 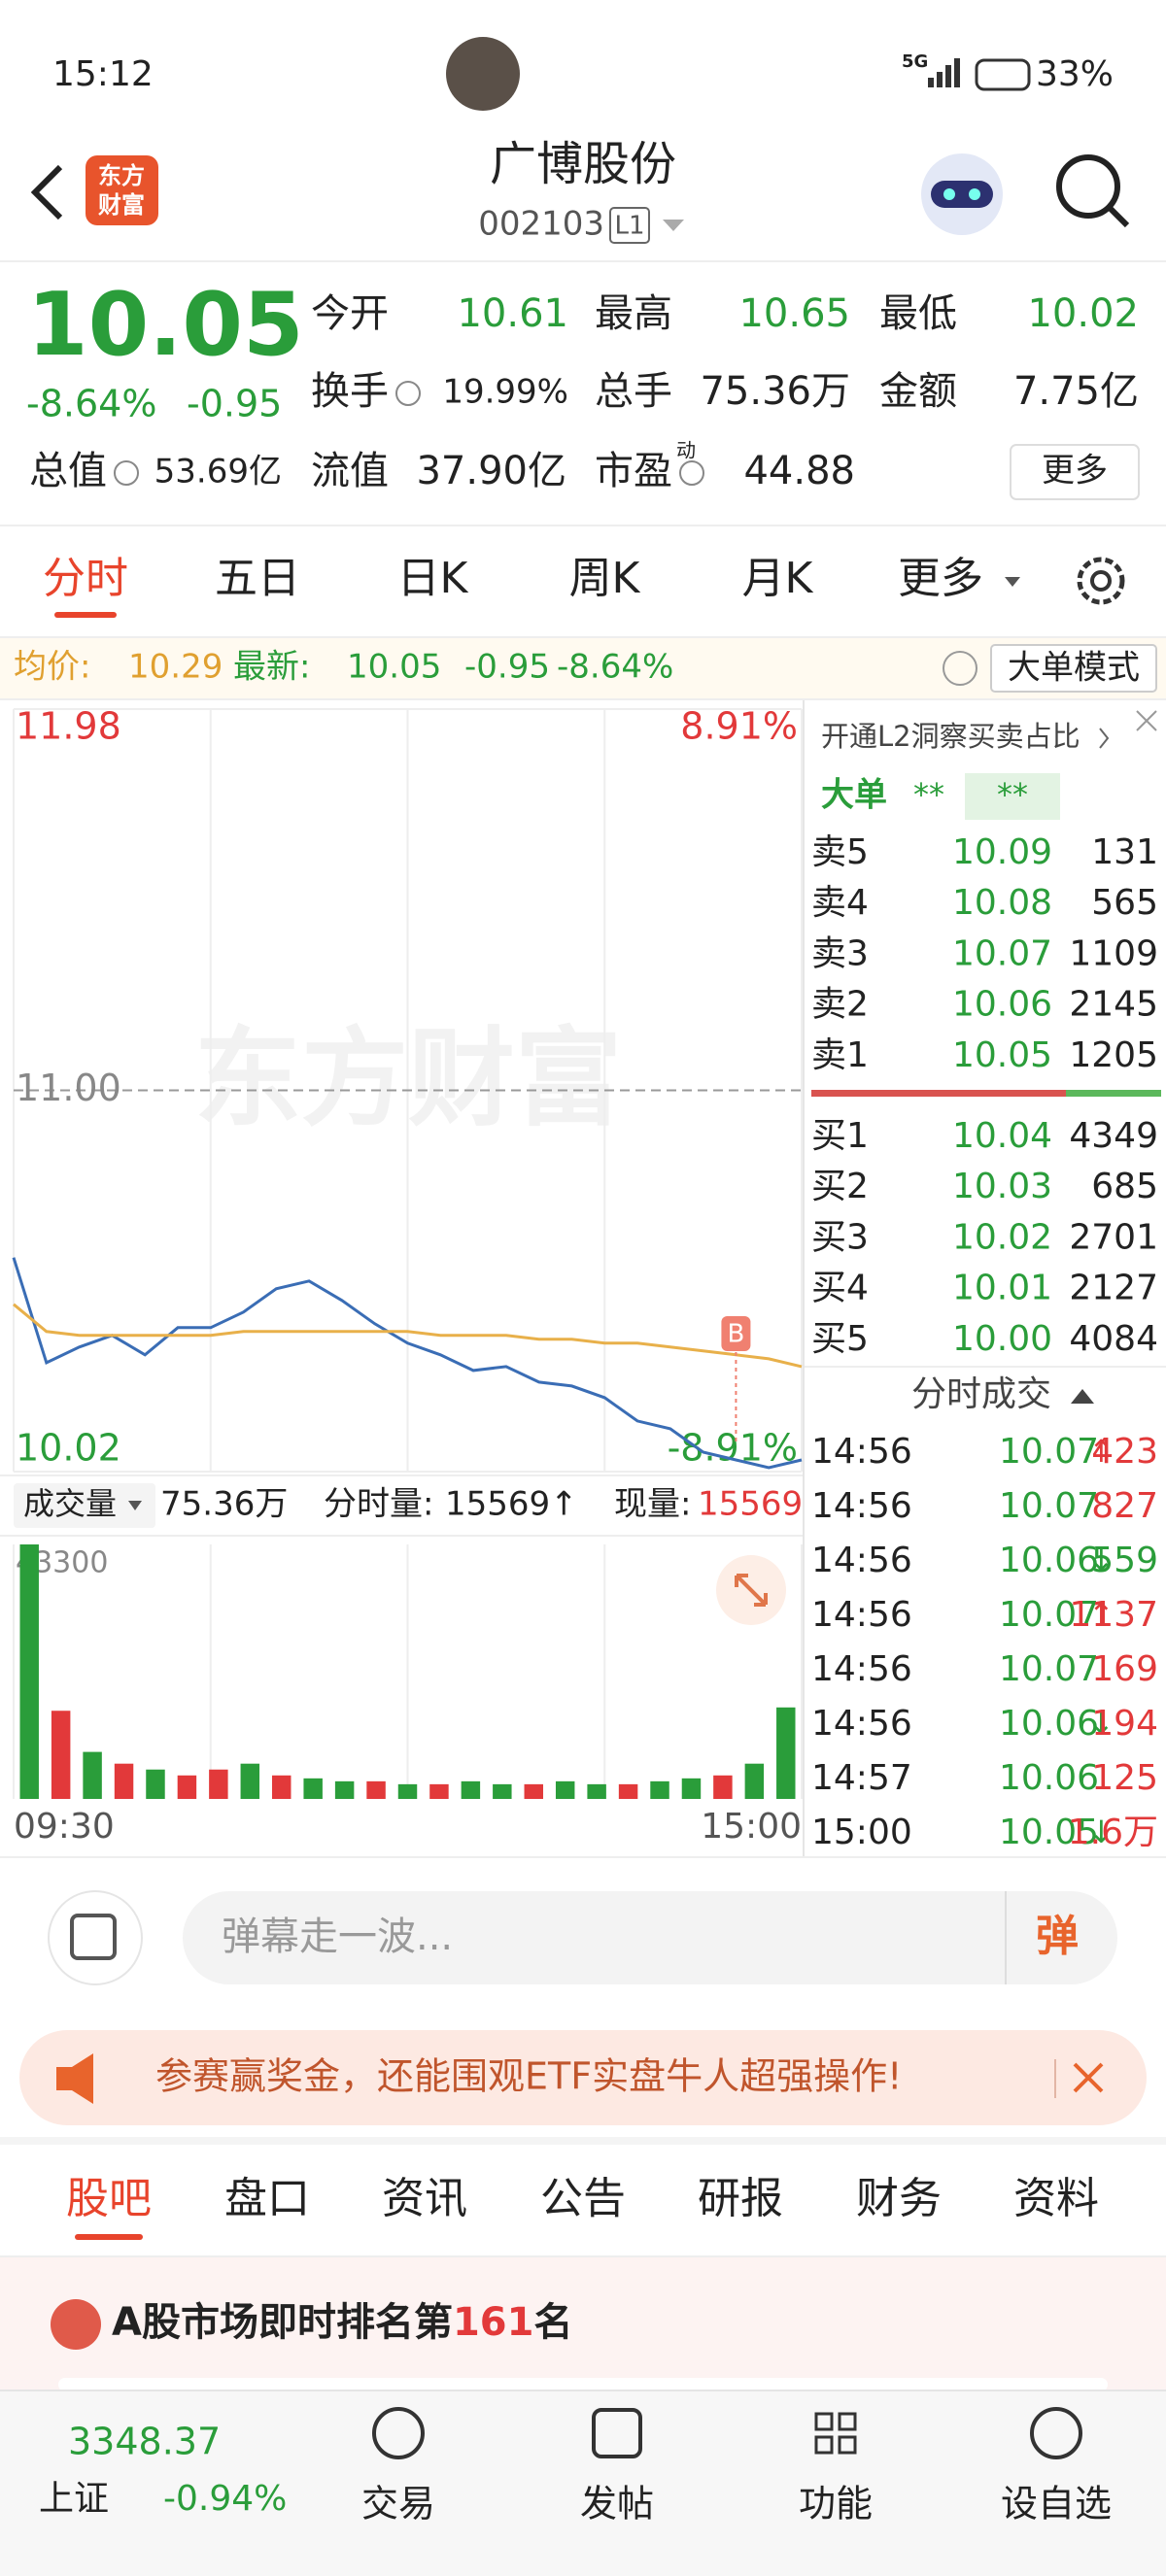 I want to click on more-label: 更多, so click(x=1075, y=471).